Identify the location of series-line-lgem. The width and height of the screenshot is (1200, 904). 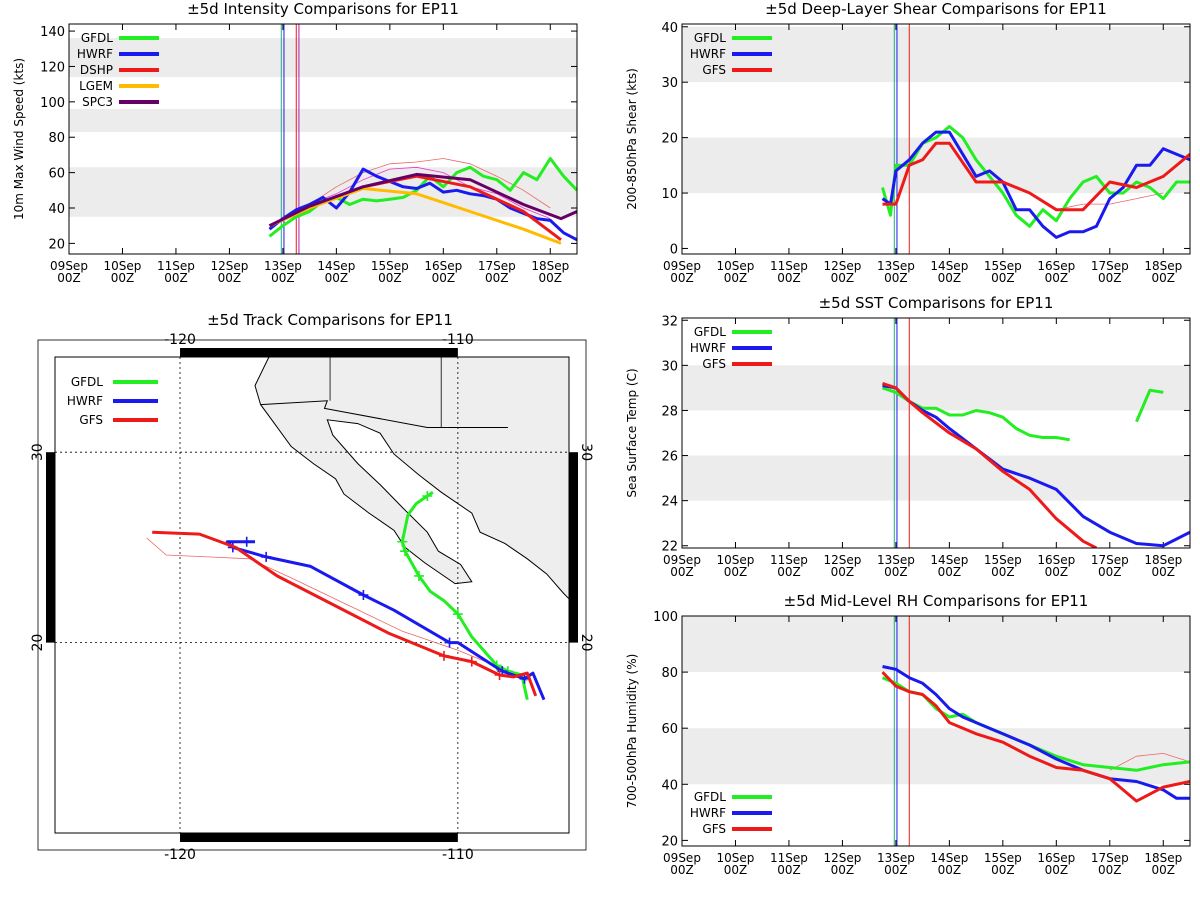
(415, 216).